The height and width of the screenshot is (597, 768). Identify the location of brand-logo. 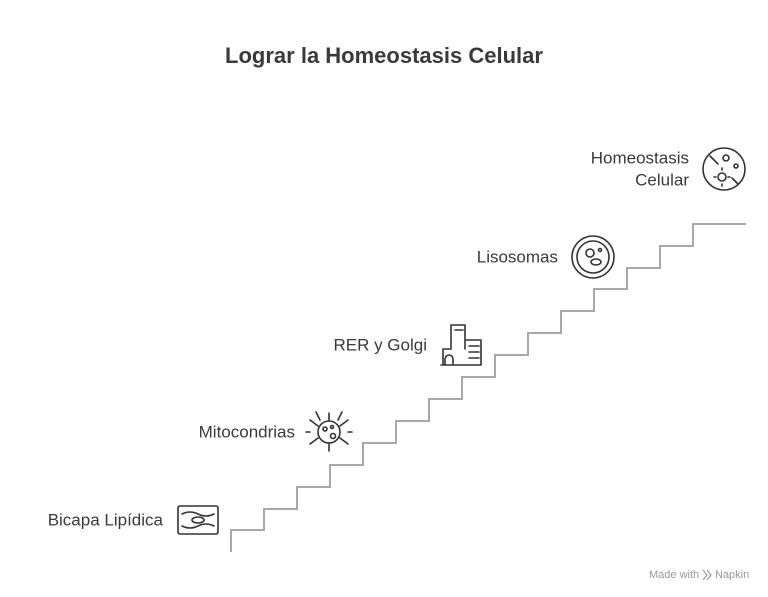
(707, 575).